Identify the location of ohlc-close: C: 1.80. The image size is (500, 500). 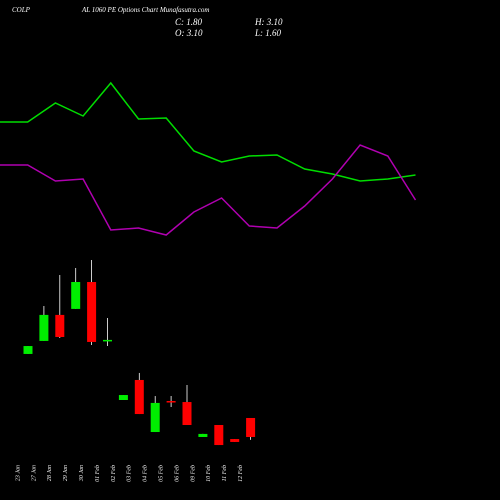
(189, 22).